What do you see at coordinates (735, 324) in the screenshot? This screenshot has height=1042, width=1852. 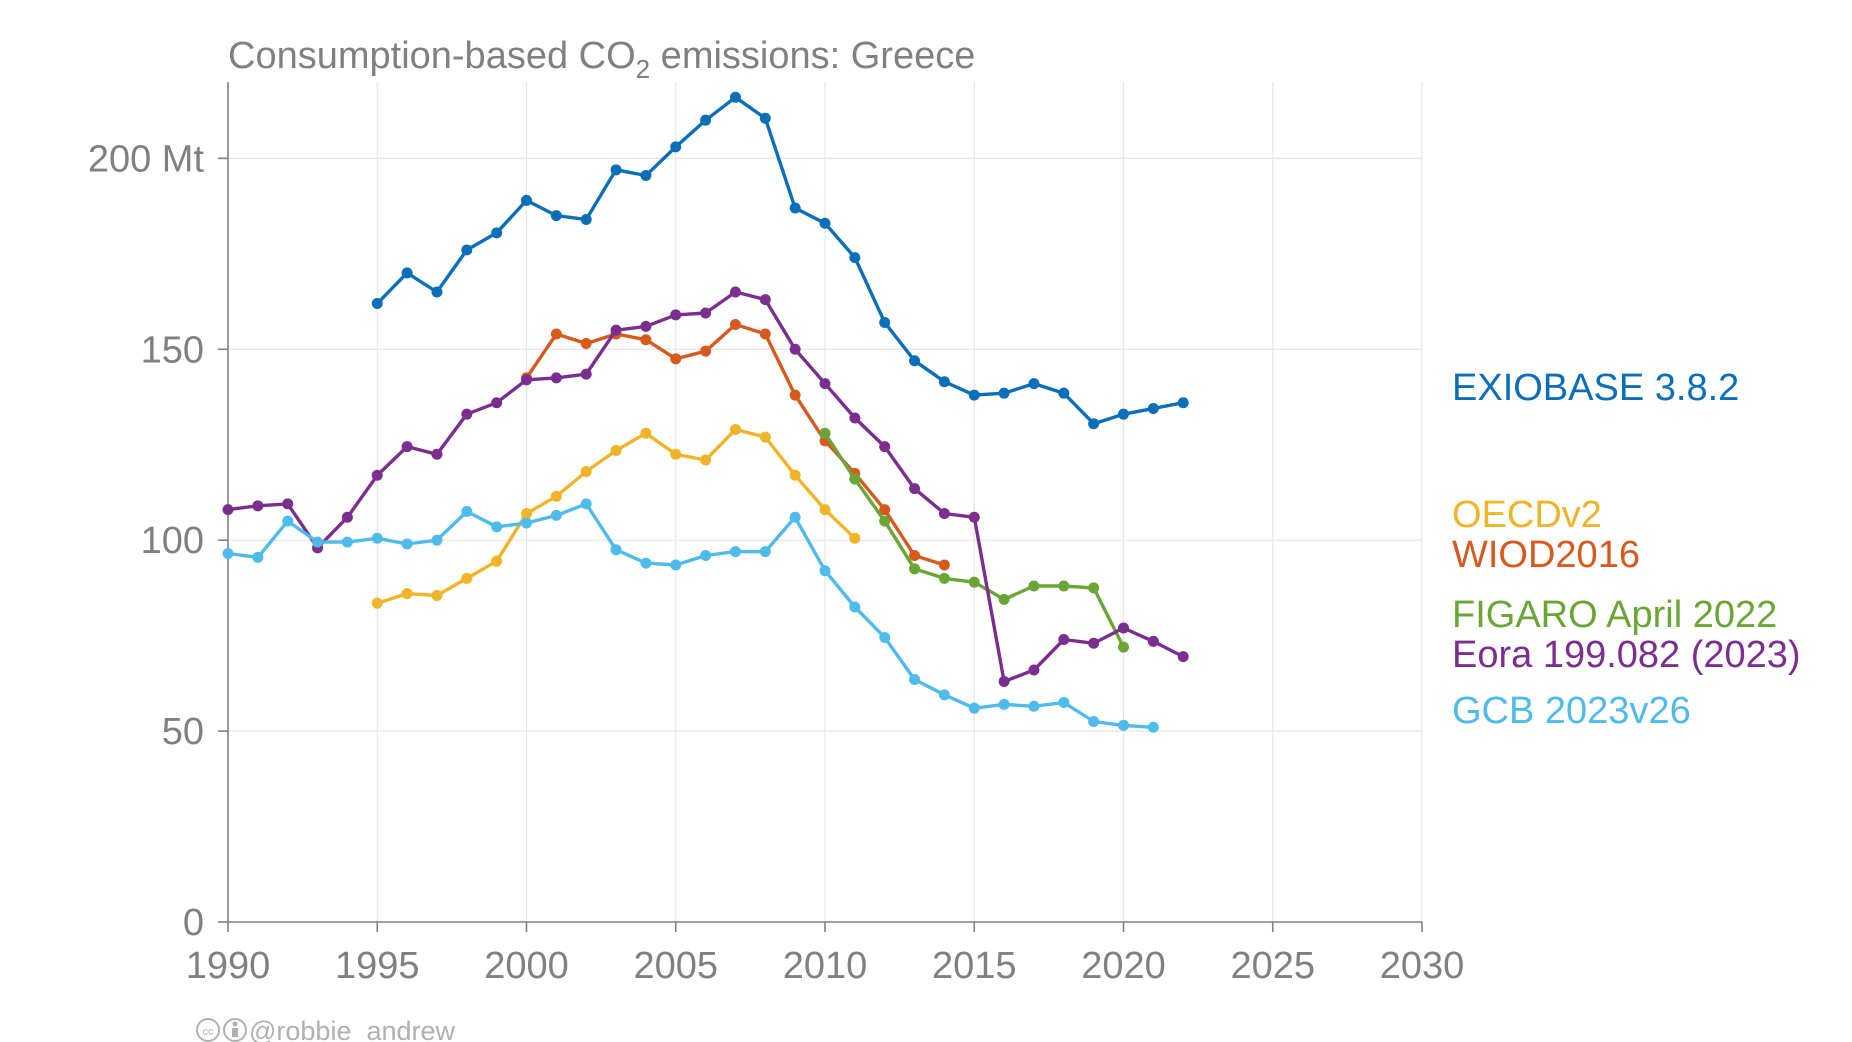 I see `data-point-wiod2016-2007` at bounding box center [735, 324].